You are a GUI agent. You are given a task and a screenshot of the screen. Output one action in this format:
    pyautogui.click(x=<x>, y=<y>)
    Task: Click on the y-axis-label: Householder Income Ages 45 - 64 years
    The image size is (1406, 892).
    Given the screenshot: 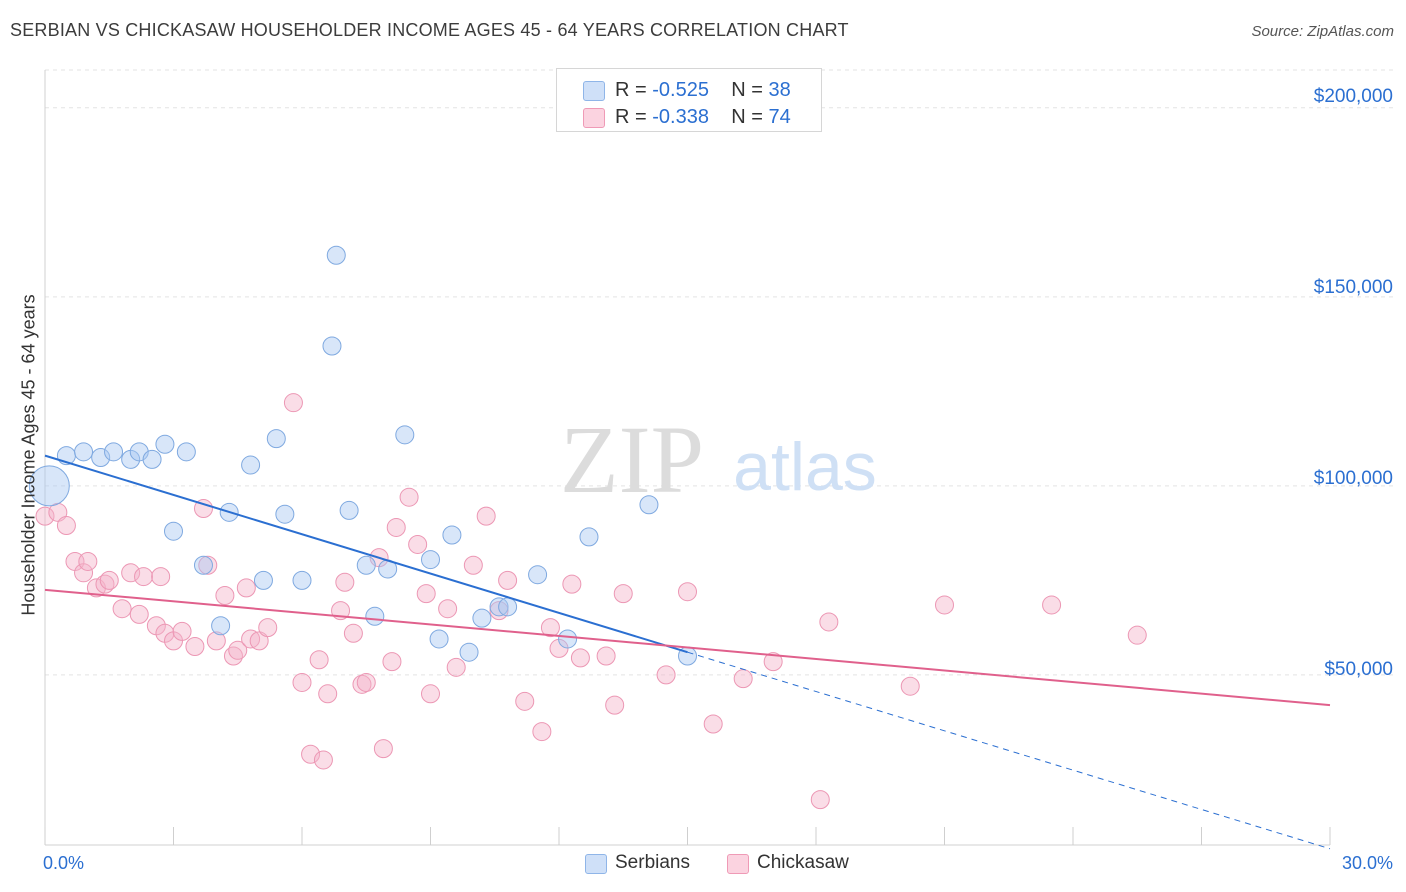 What is the action you would take?
    pyautogui.click(x=28, y=455)
    